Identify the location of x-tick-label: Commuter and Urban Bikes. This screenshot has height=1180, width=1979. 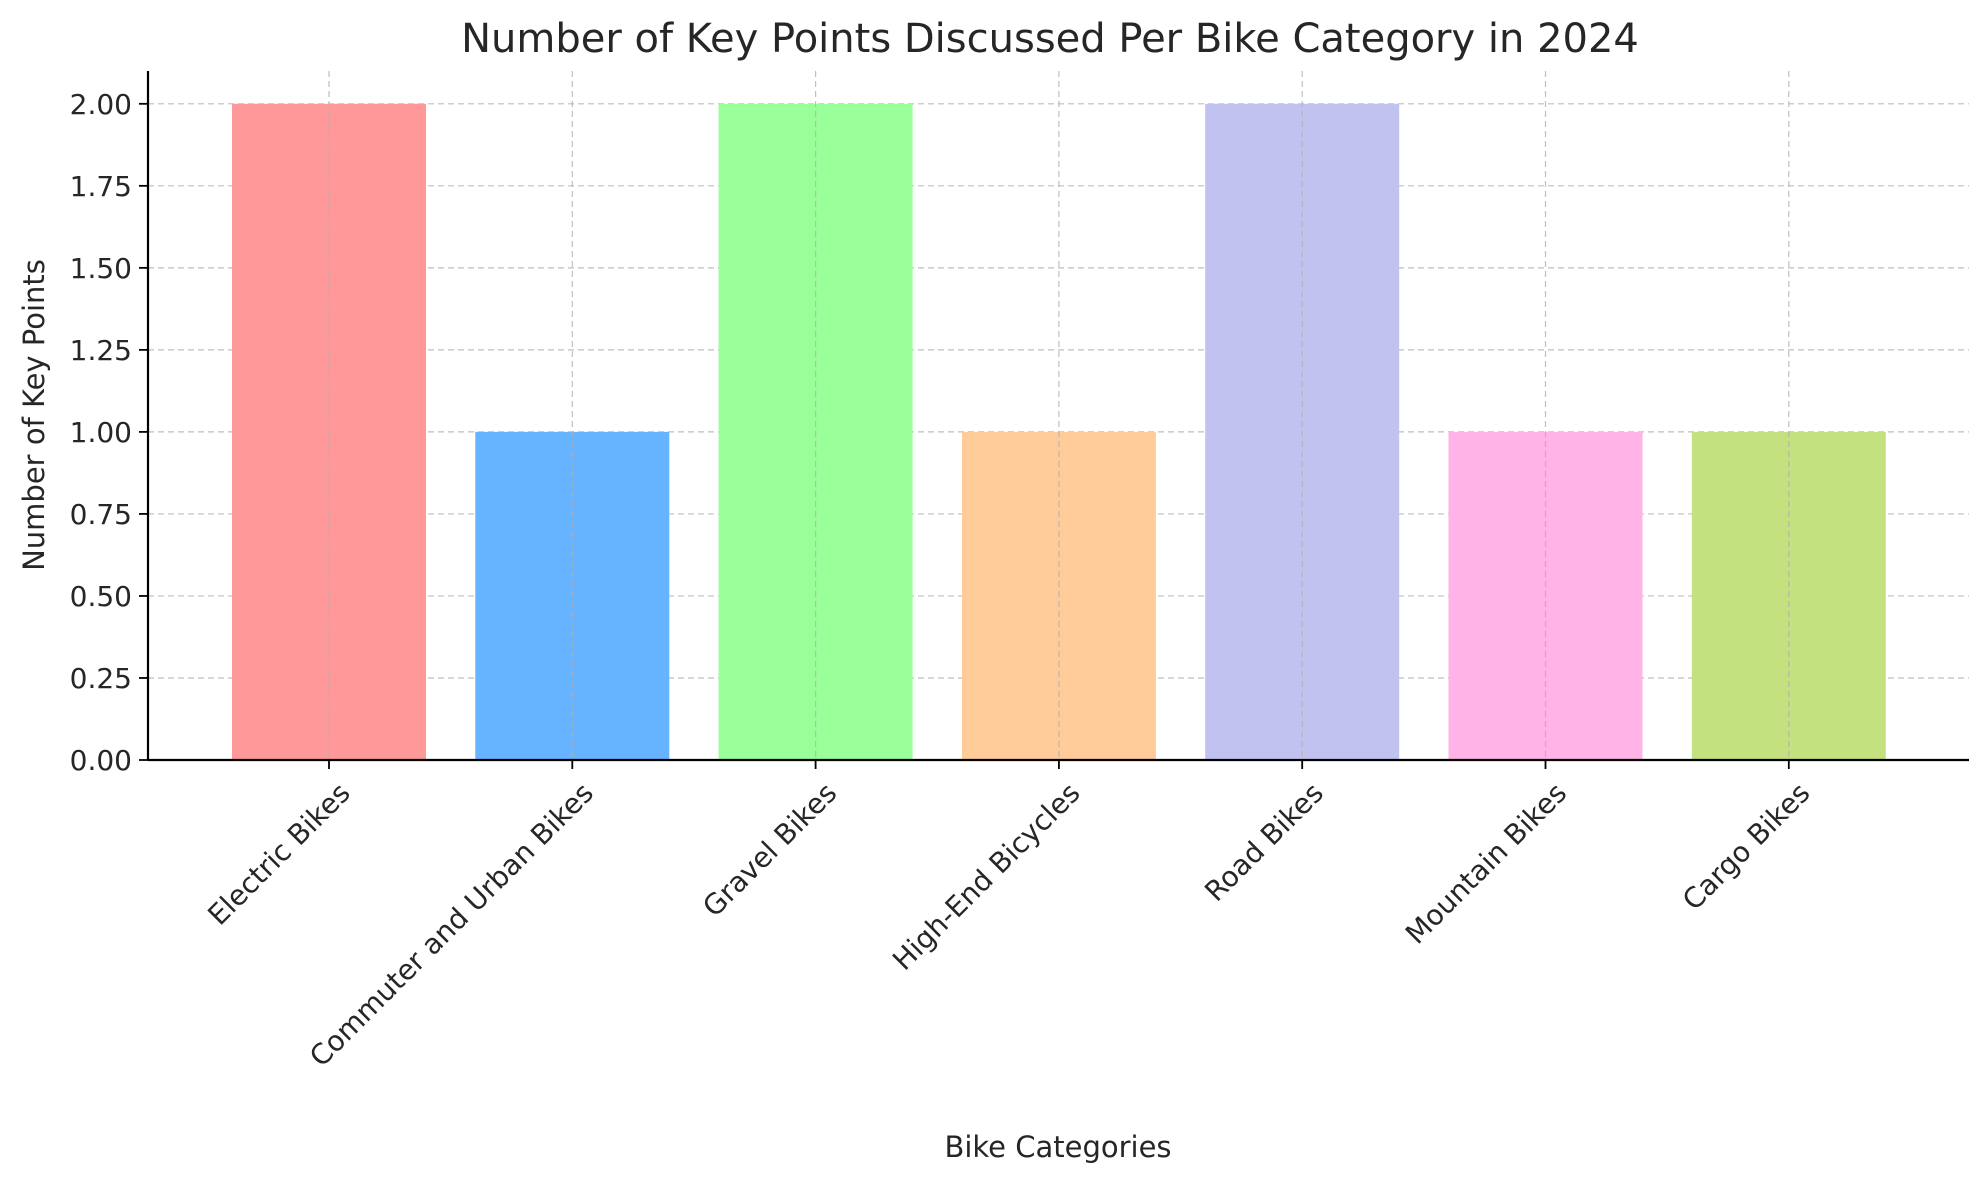
(451, 924).